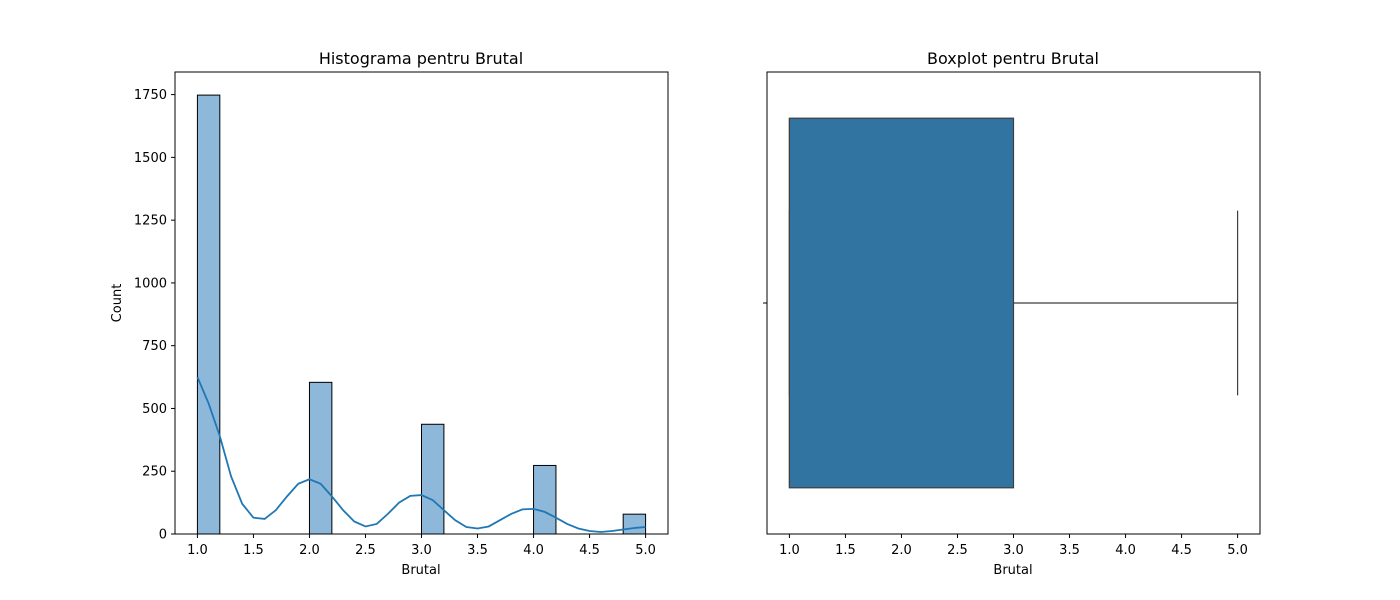 This screenshot has width=1400, height=600. I want to click on y-tick-label: 1000, so click(150, 283).